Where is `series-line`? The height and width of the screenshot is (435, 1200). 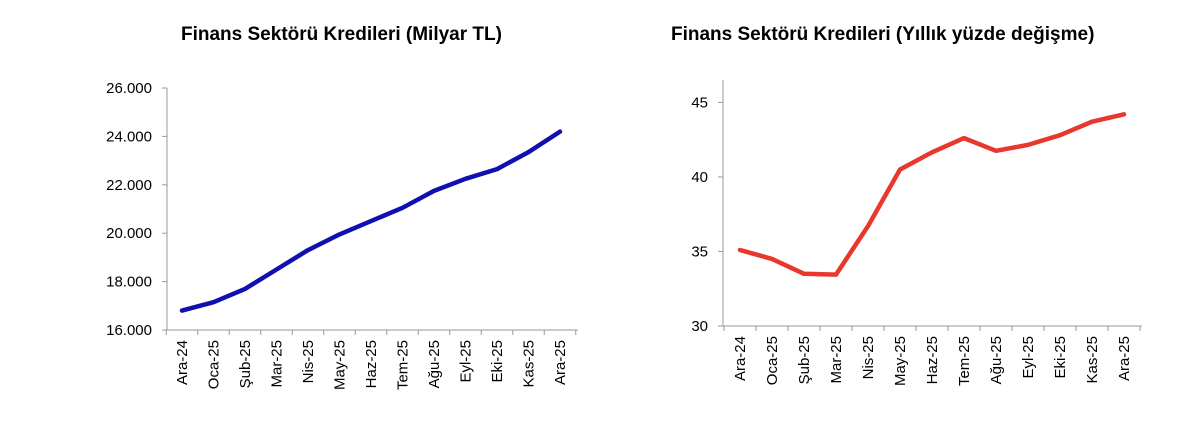
series-line is located at coordinates (932, 194).